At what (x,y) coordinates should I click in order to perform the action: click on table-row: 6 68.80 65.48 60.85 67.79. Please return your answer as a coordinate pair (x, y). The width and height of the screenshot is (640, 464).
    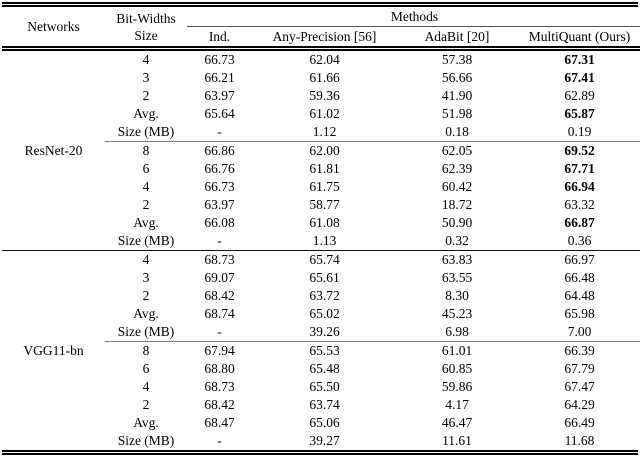
    Looking at the image, I should click on (321, 369).